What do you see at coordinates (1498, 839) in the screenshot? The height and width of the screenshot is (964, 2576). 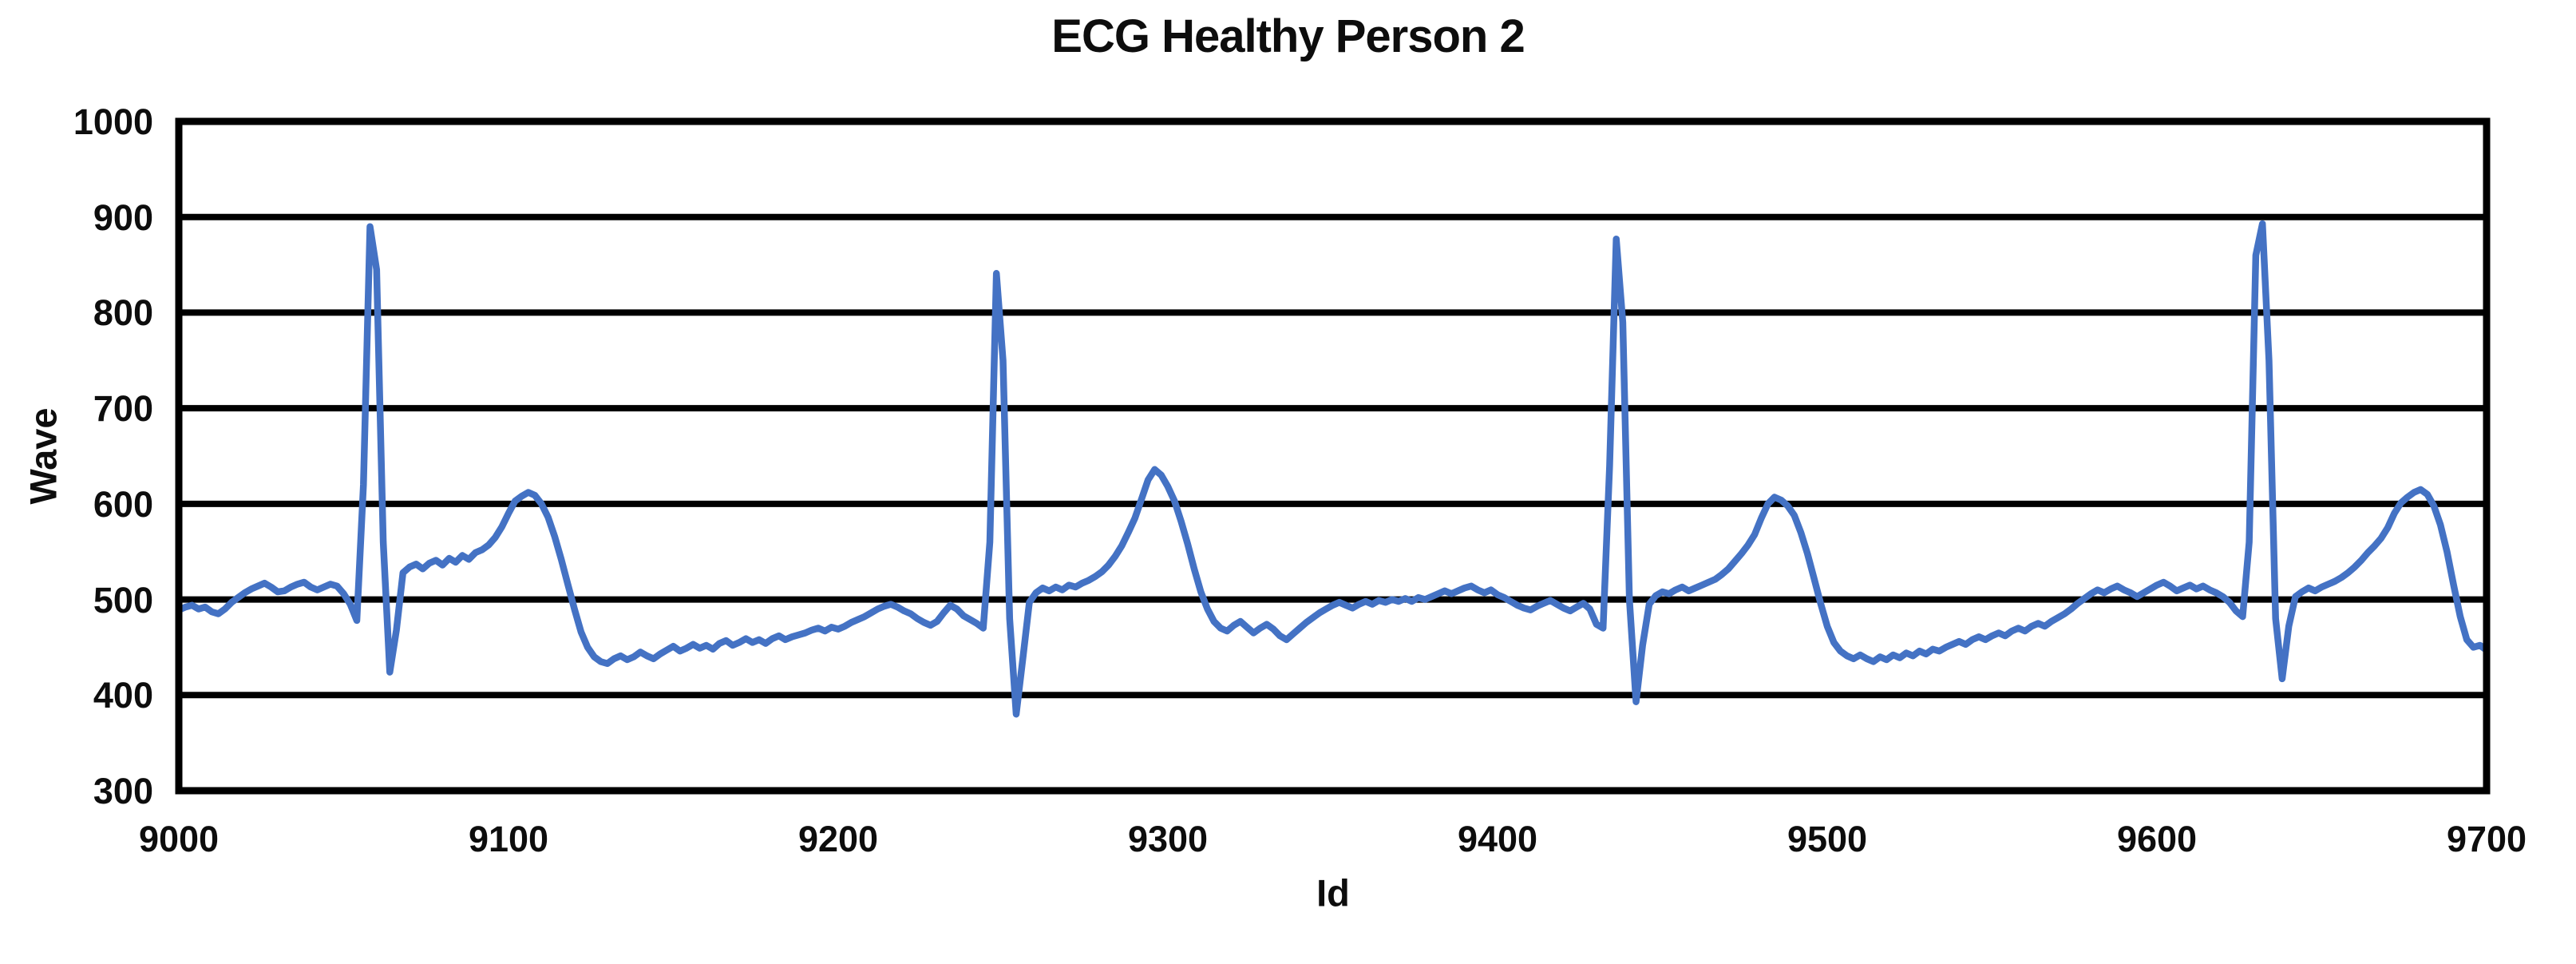 I see `x-tick-label-9400: 9400` at bounding box center [1498, 839].